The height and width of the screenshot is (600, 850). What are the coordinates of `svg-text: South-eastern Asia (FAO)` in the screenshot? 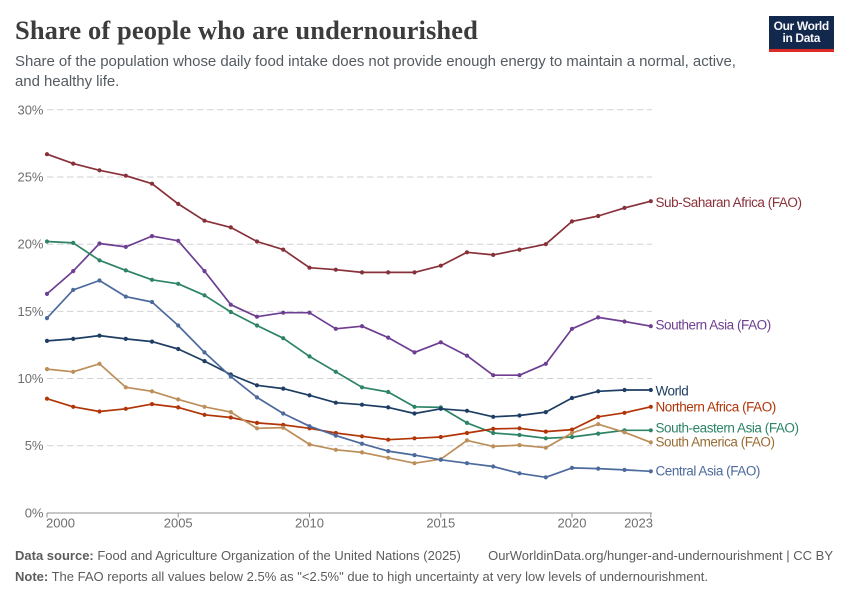 It's located at (727, 427).